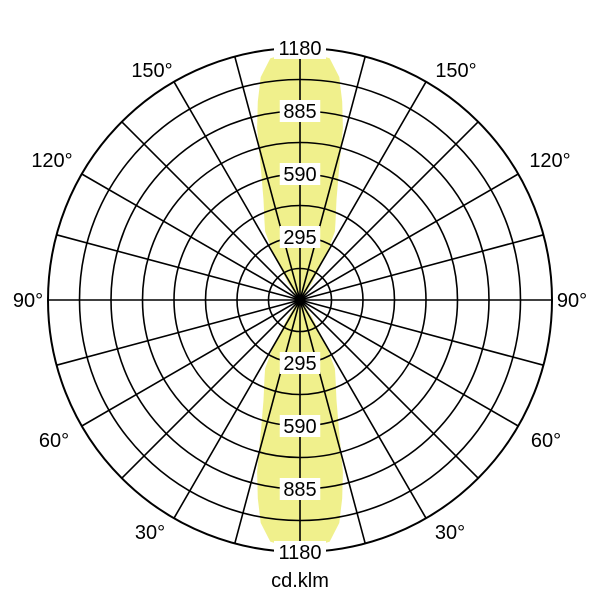 The width and height of the screenshot is (600, 600). I want to click on ring-labels: 295 295 590 590 885 885 1180 1180, so click(300, 300).